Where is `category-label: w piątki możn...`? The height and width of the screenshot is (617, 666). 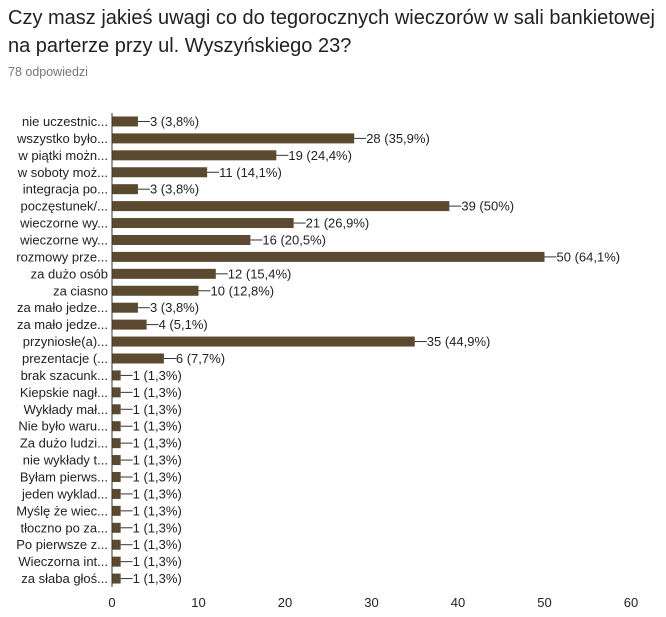 category-label: w piątki możn... is located at coordinates (62, 155).